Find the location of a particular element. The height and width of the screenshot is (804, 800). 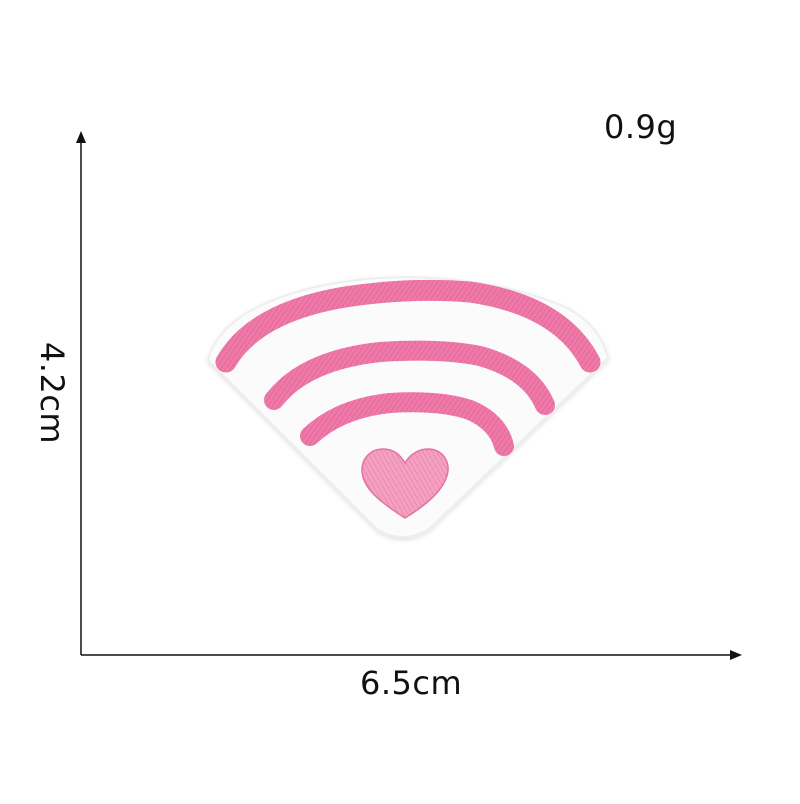

weight-label: 0.9g is located at coordinates (641, 127).